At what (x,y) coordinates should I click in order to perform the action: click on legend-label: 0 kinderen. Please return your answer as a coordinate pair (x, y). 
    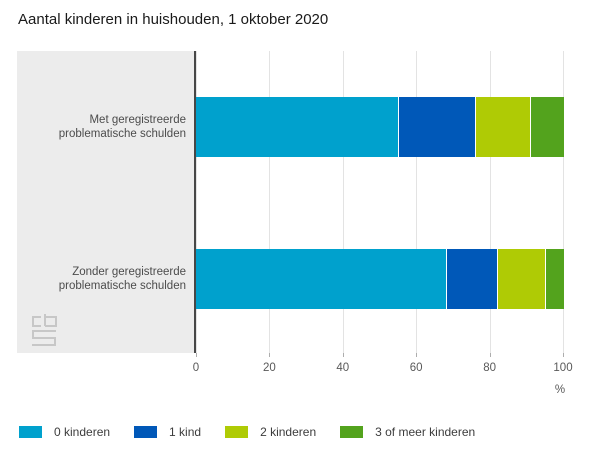
    Looking at the image, I should click on (82, 432).